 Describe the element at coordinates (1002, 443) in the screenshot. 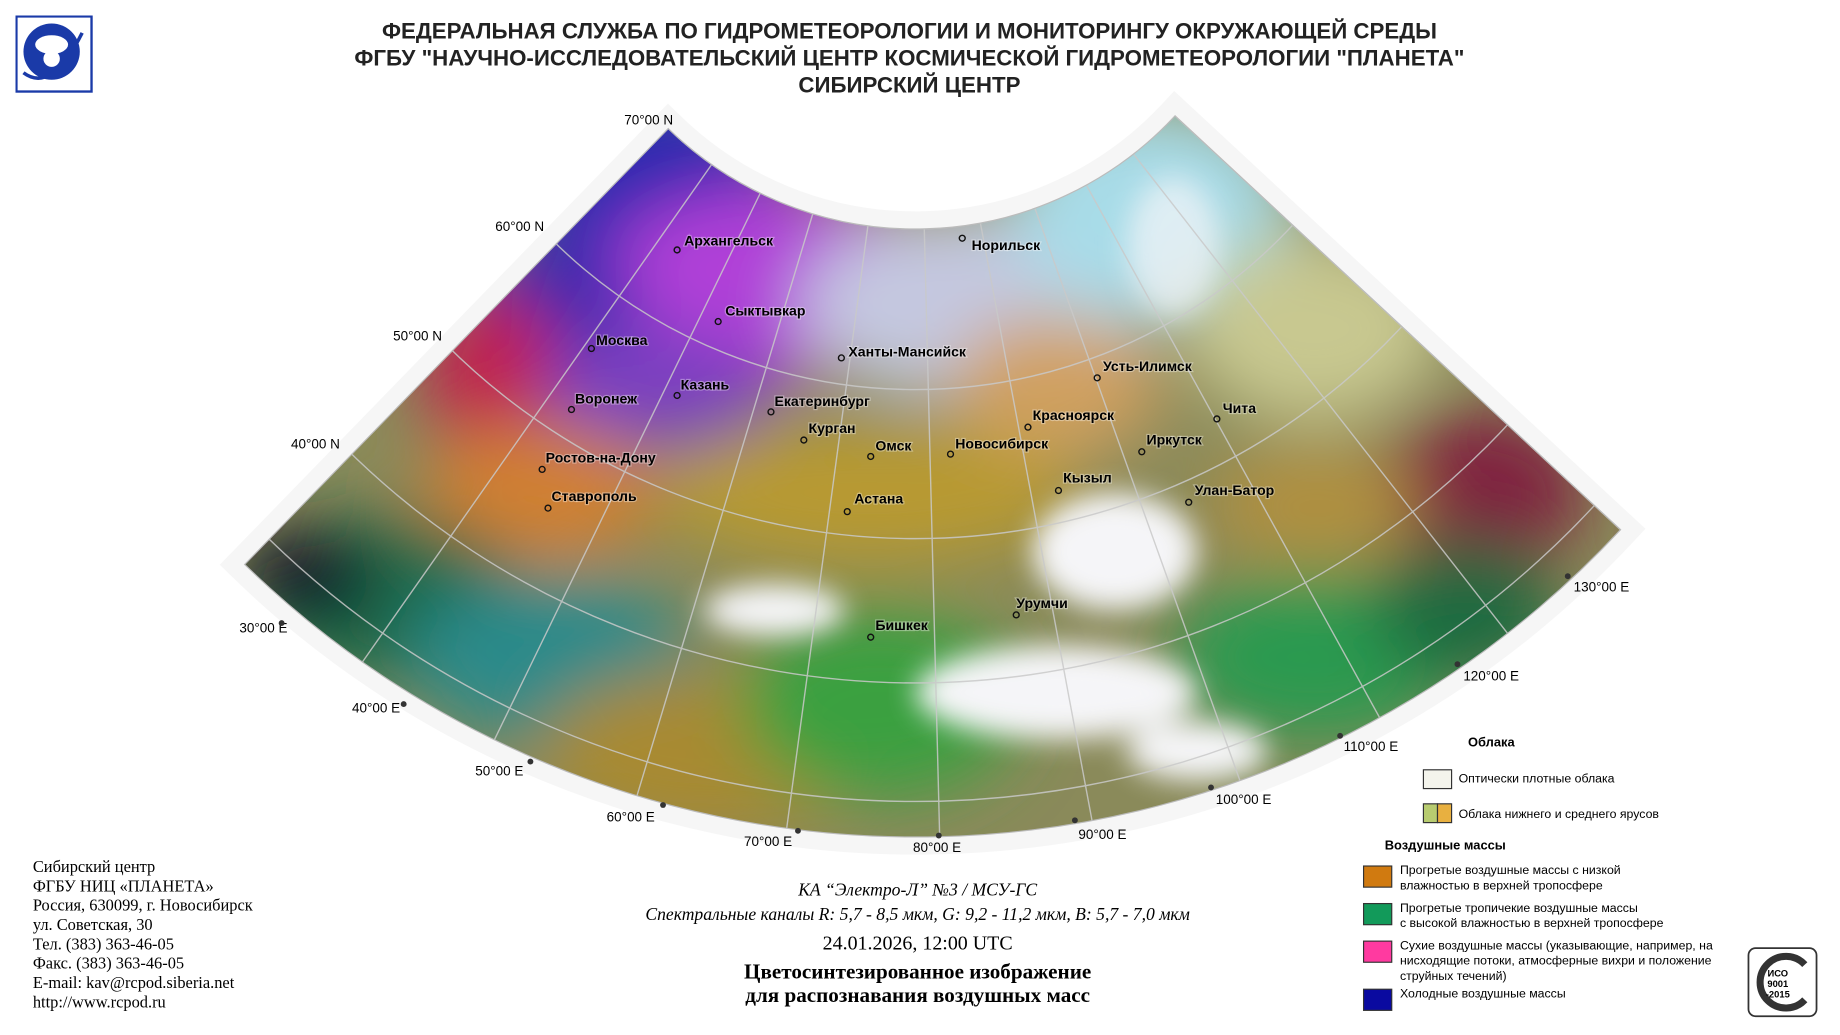

I see `city-label: Новосибирск` at that location.